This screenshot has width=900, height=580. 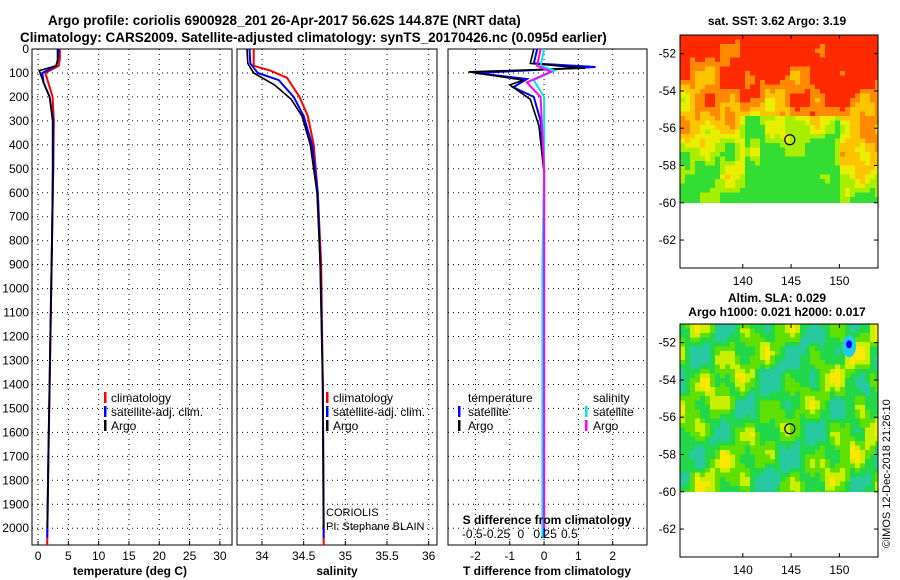 What do you see at coordinates (849, 344) in the screenshot?
I see `sla-eddy-core` at bounding box center [849, 344].